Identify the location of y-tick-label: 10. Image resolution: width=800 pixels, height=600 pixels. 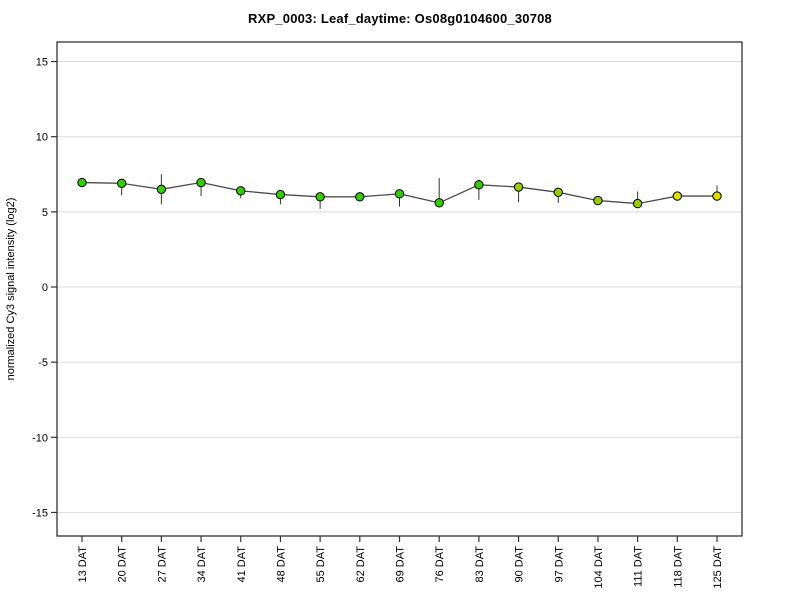
(42, 138).